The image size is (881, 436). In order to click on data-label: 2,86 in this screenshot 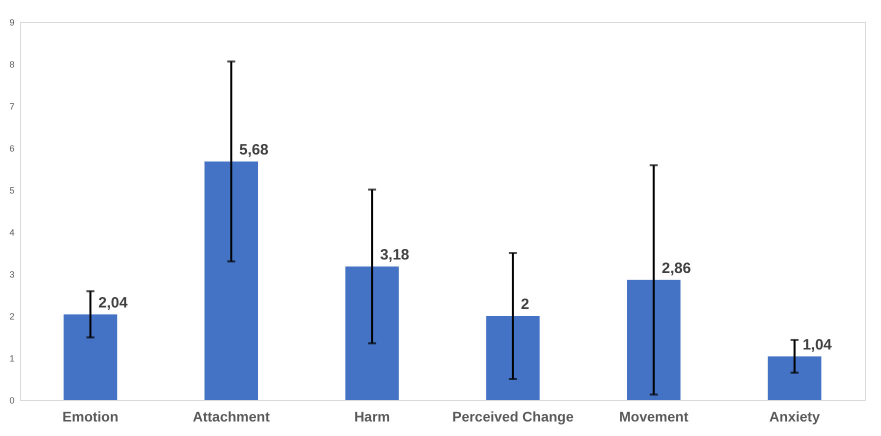, I will do `click(676, 268)`.